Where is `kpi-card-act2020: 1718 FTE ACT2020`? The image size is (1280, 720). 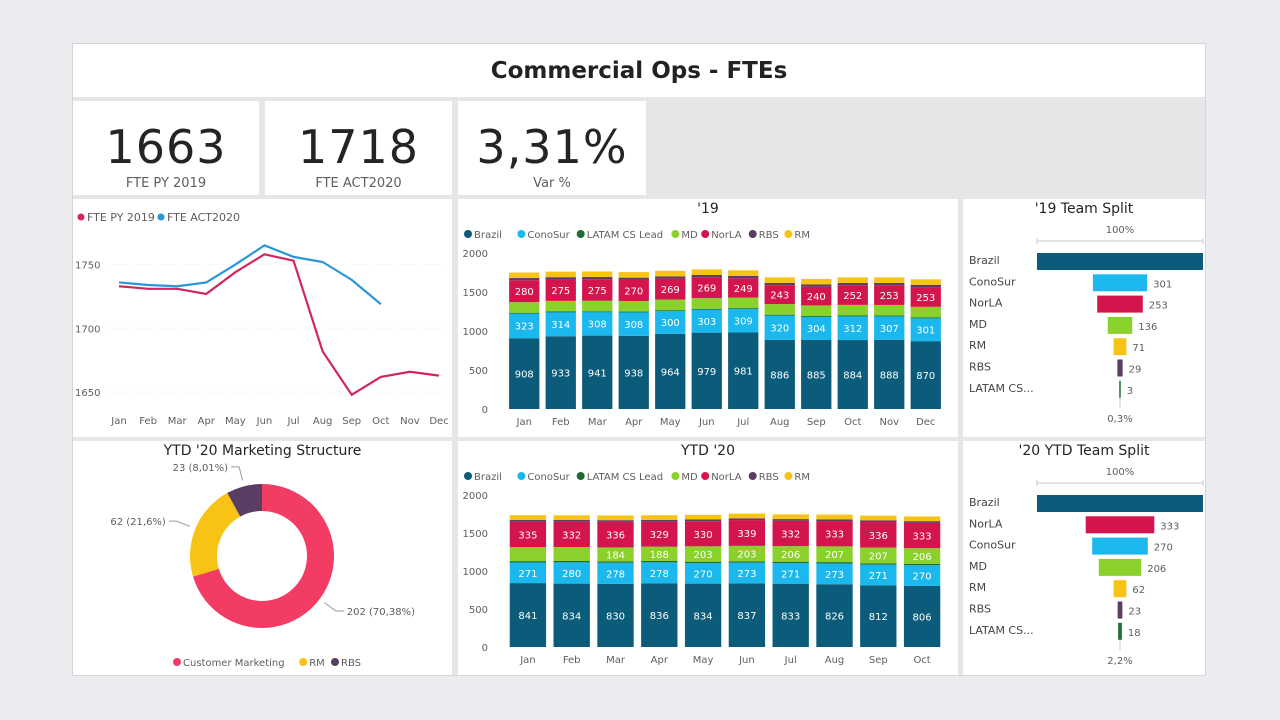 kpi-card-act2020: 1718 FTE ACT2020 is located at coordinates (358, 148).